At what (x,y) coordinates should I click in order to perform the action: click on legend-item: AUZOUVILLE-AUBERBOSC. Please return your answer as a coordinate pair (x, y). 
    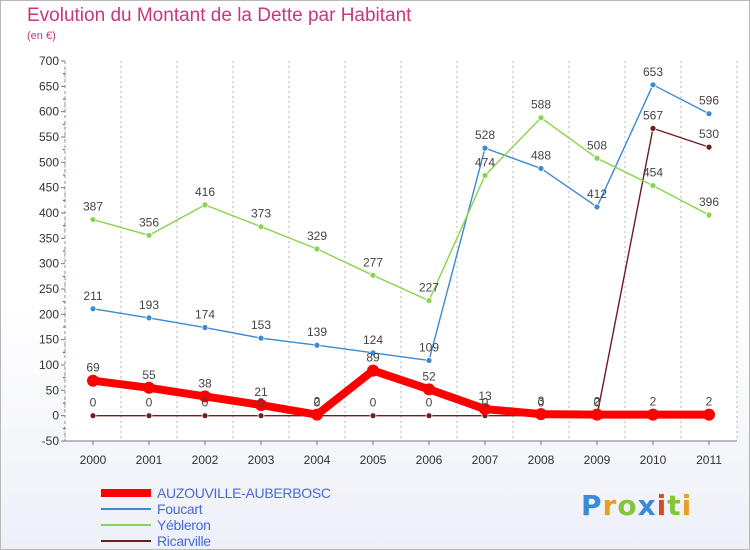
    Looking at the image, I should click on (216, 493).